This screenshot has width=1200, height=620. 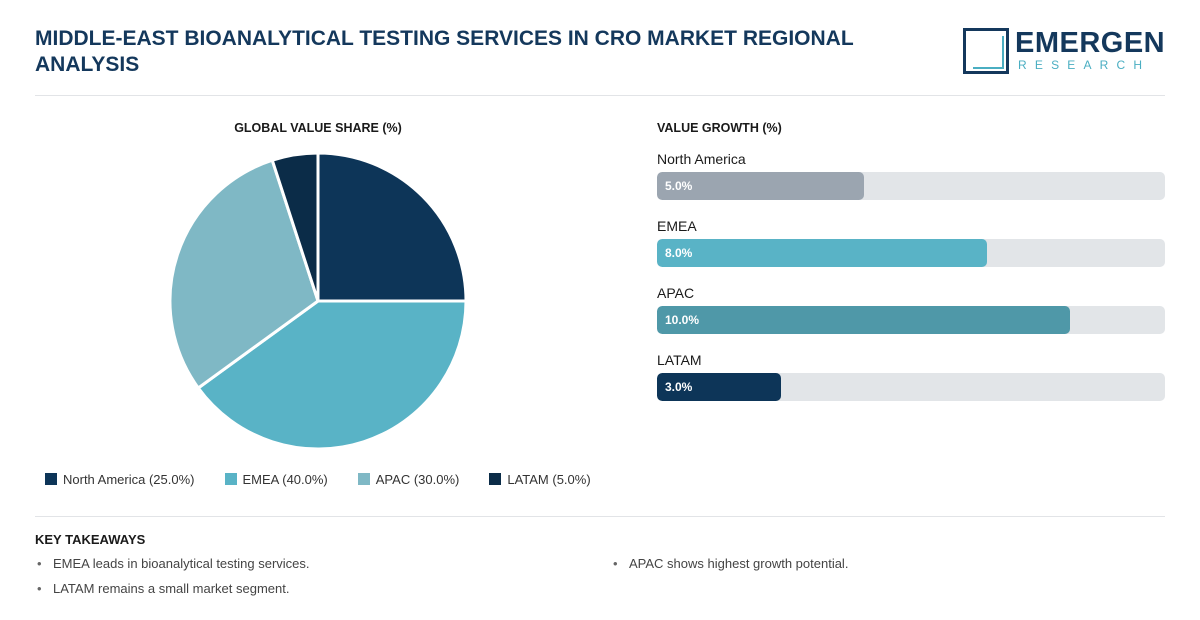 What do you see at coordinates (679, 360) in the screenshot?
I see `bar-category-label: LATAM` at bounding box center [679, 360].